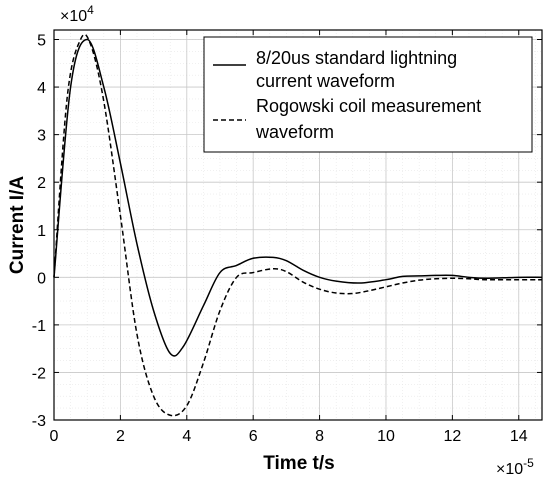 Image resolution: width=550 pixels, height=482 pixels. I want to click on x-tick-label: 10, so click(386, 436).